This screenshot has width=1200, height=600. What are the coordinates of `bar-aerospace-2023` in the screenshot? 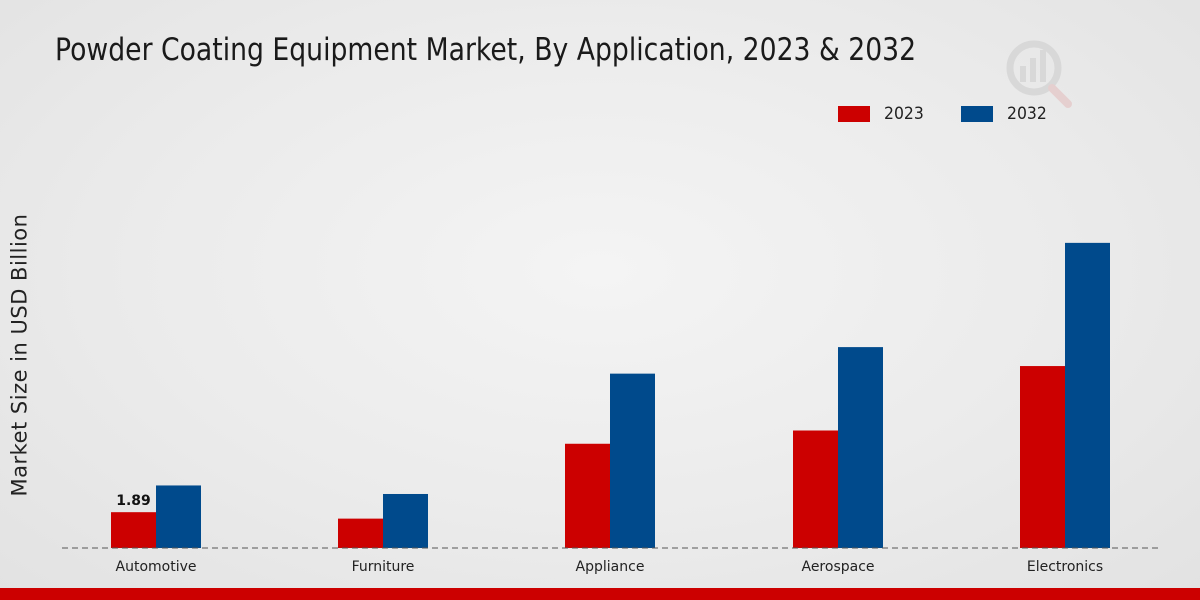 It's located at (815, 489).